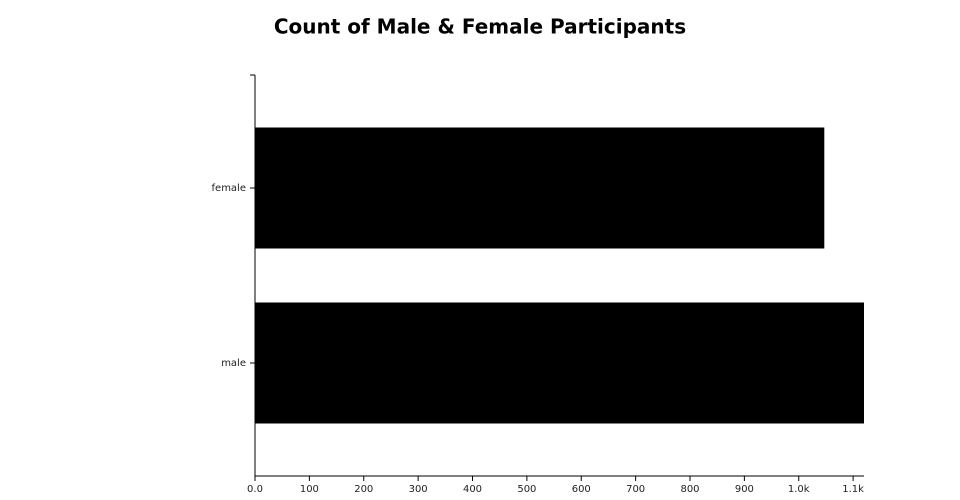 The width and height of the screenshot is (960, 500). Describe the element at coordinates (472, 489) in the screenshot. I see `x-tick-label: 400` at that location.